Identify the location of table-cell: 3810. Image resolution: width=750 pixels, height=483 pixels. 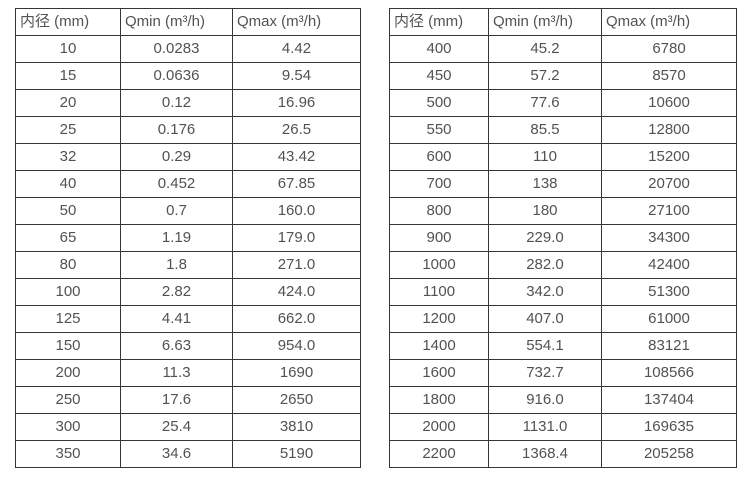
(296, 427).